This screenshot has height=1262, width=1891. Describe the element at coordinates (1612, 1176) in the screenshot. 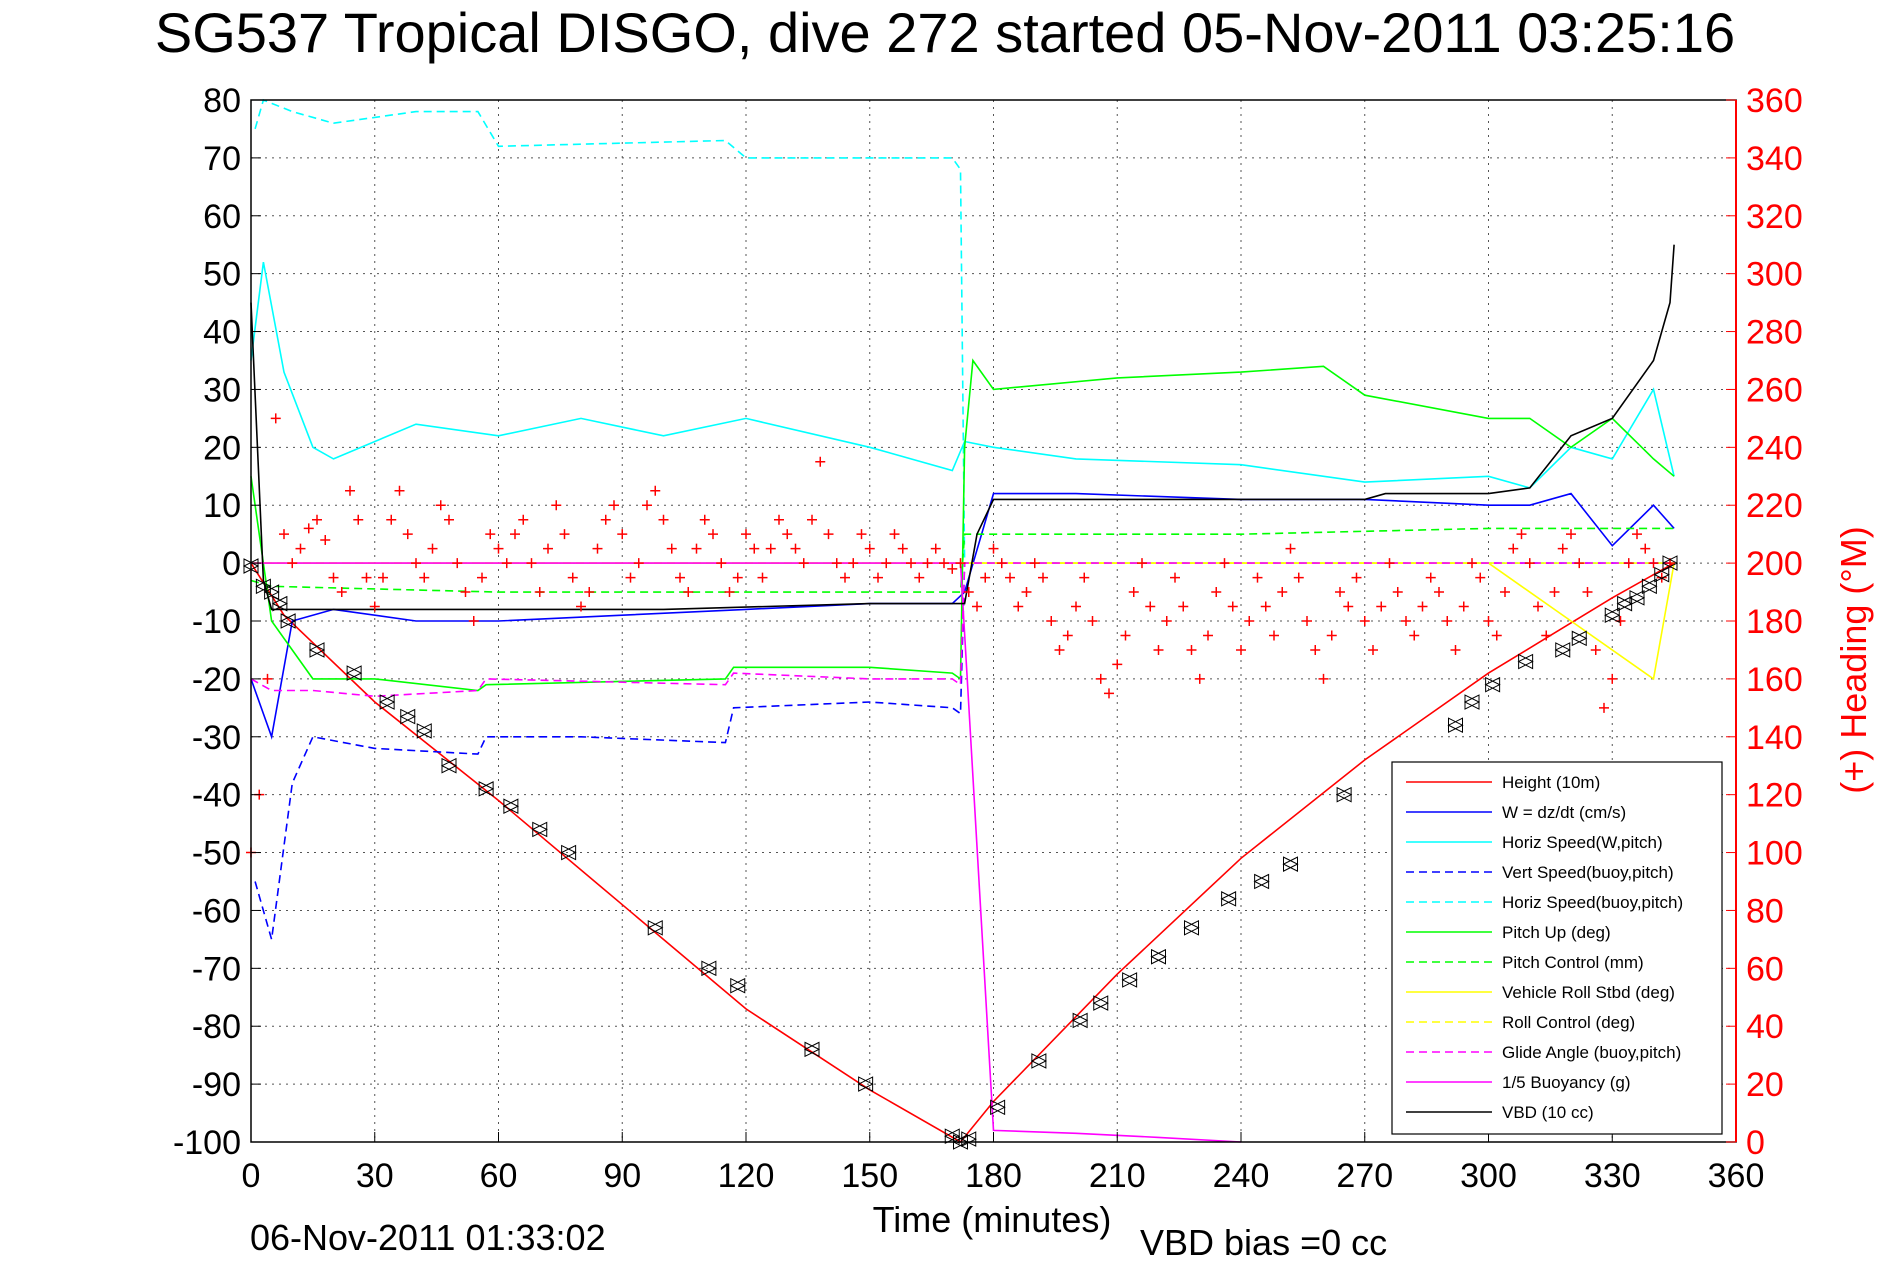

I see `x-tick-label: 330` at that location.